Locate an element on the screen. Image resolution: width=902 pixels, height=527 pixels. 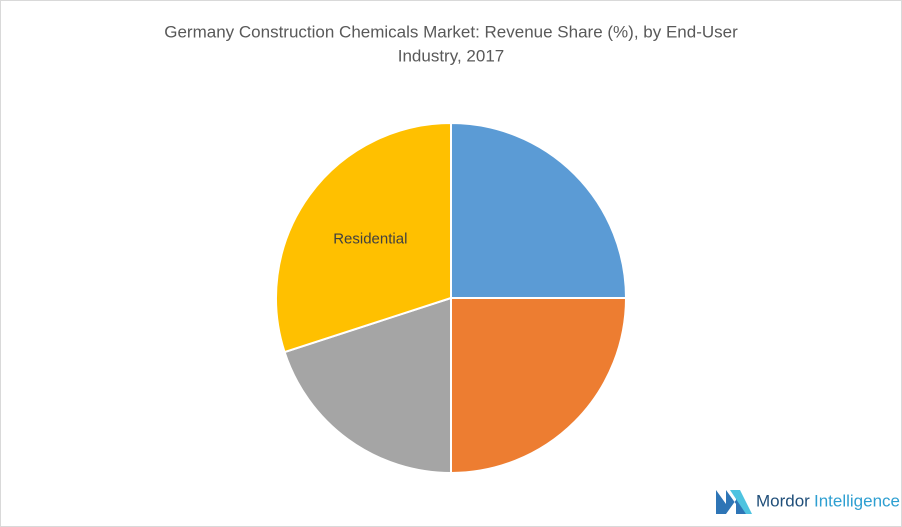
logo-text: Intelligence is located at coordinates (857, 500).